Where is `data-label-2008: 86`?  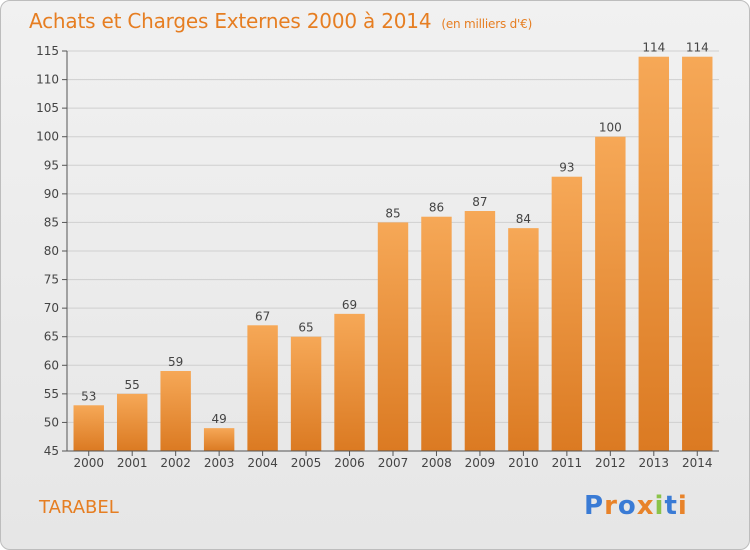 data-label-2008: 86 is located at coordinates (436, 208).